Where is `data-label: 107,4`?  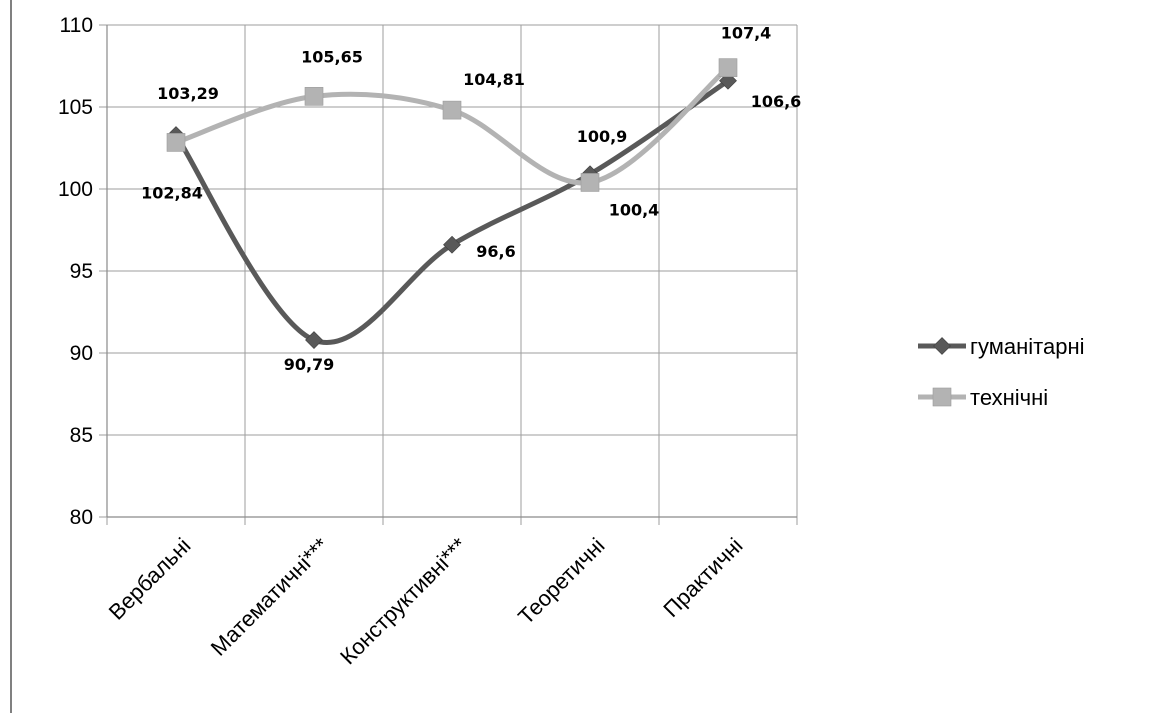
data-label: 107,4 is located at coordinates (746, 33).